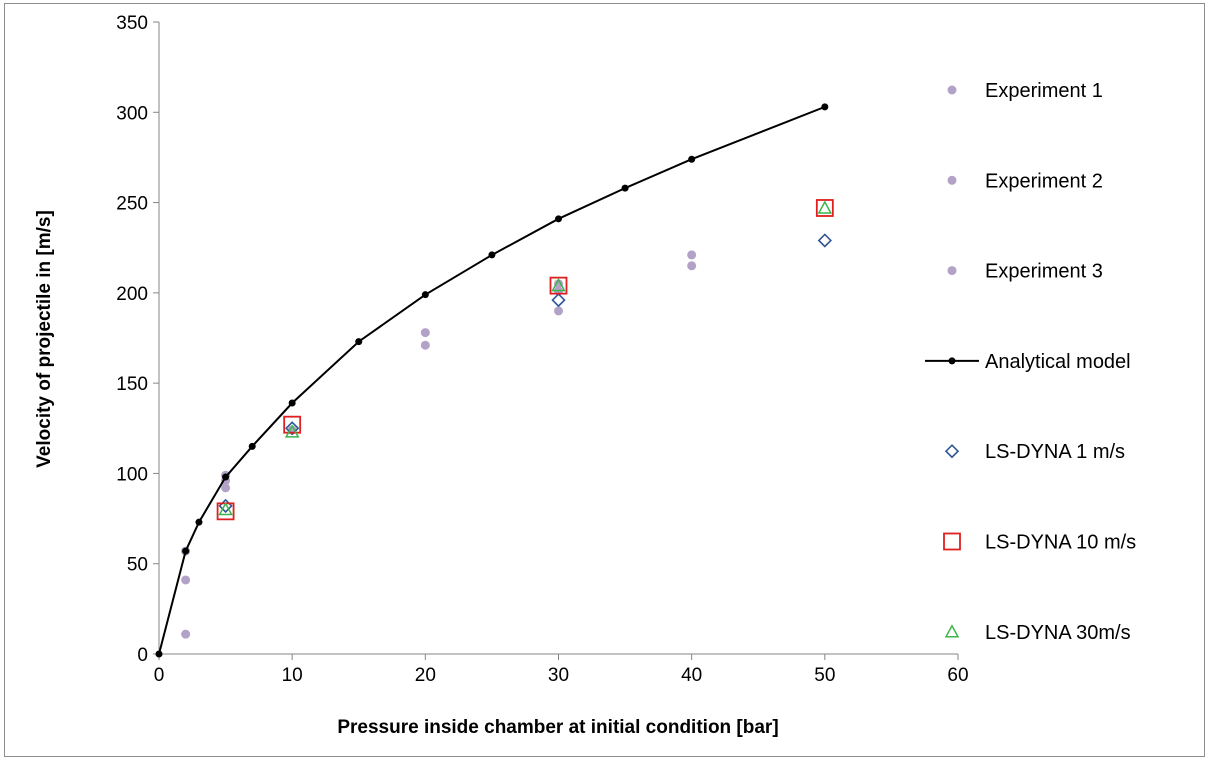  I want to click on y-tick-label: 100, so click(132, 474).